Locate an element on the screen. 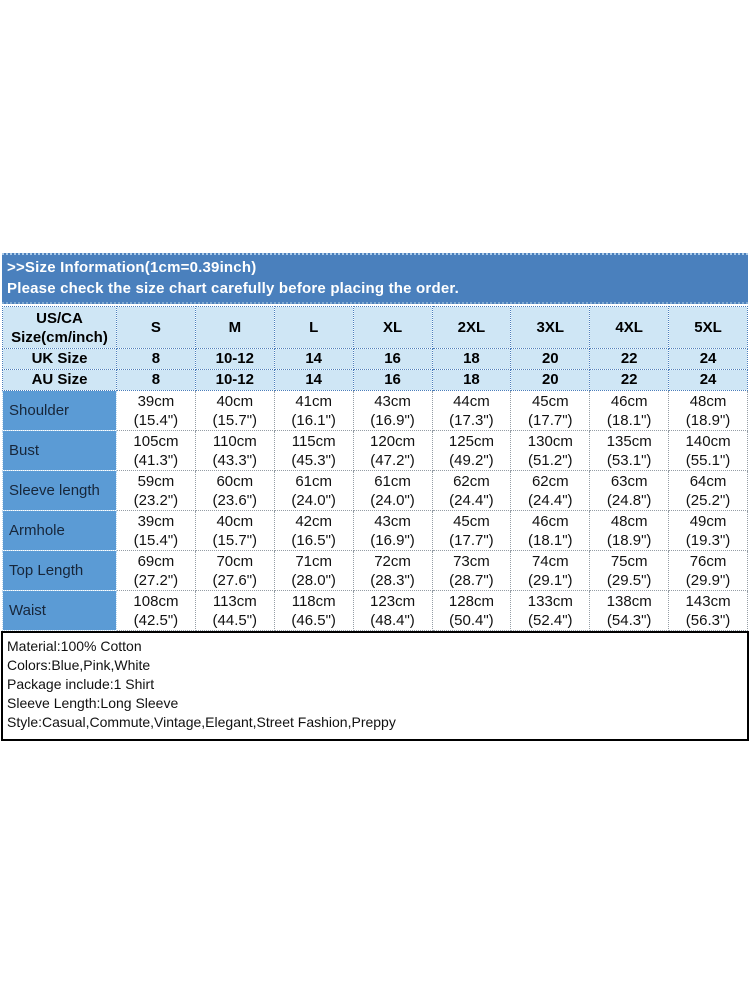 This screenshot has width=750, height=1000. row-label-top-length: Top Length is located at coordinates (59, 570).